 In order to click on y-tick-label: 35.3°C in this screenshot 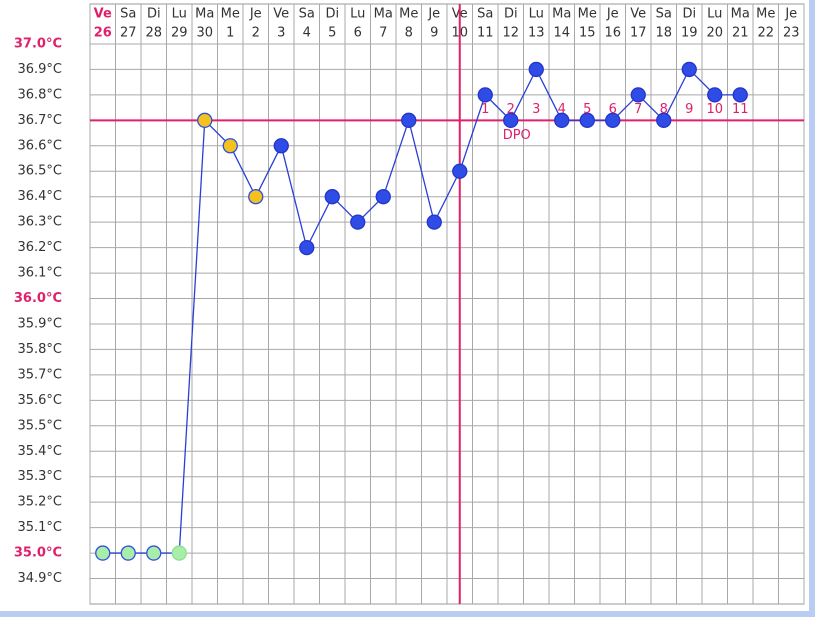, I will do `click(39, 476)`.